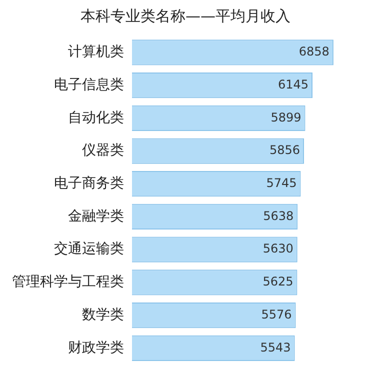  What do you see at coordinates (185, 15) in the screenshot?
I see `chart-title: 本科专业类名称——平均月收入` at bounding box center [185, 15].